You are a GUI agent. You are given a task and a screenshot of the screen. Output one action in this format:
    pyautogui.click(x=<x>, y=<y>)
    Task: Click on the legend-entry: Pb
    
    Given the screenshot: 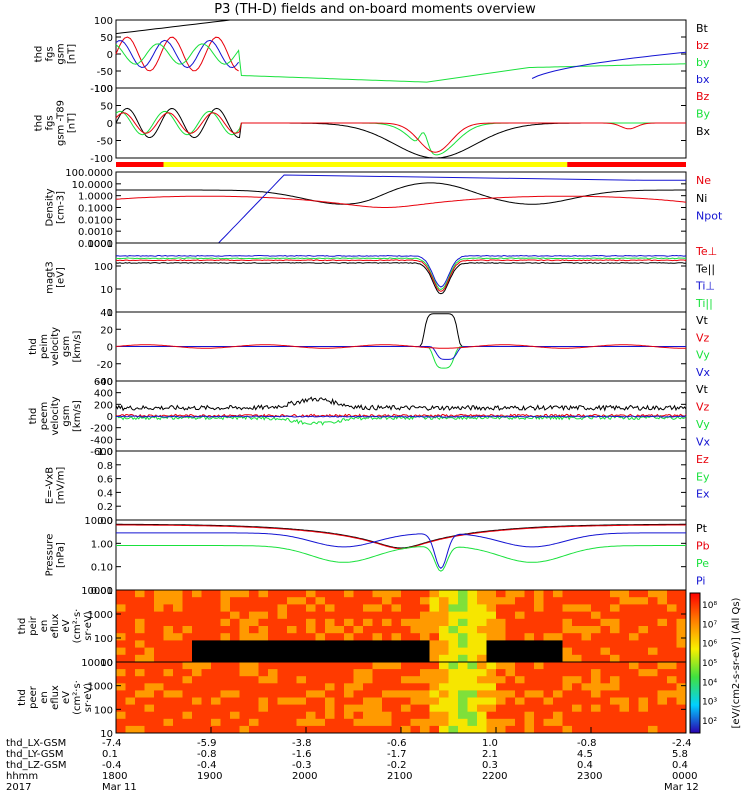 What is the action you would take?
    pyautogui.click(x=703, y=546)
    